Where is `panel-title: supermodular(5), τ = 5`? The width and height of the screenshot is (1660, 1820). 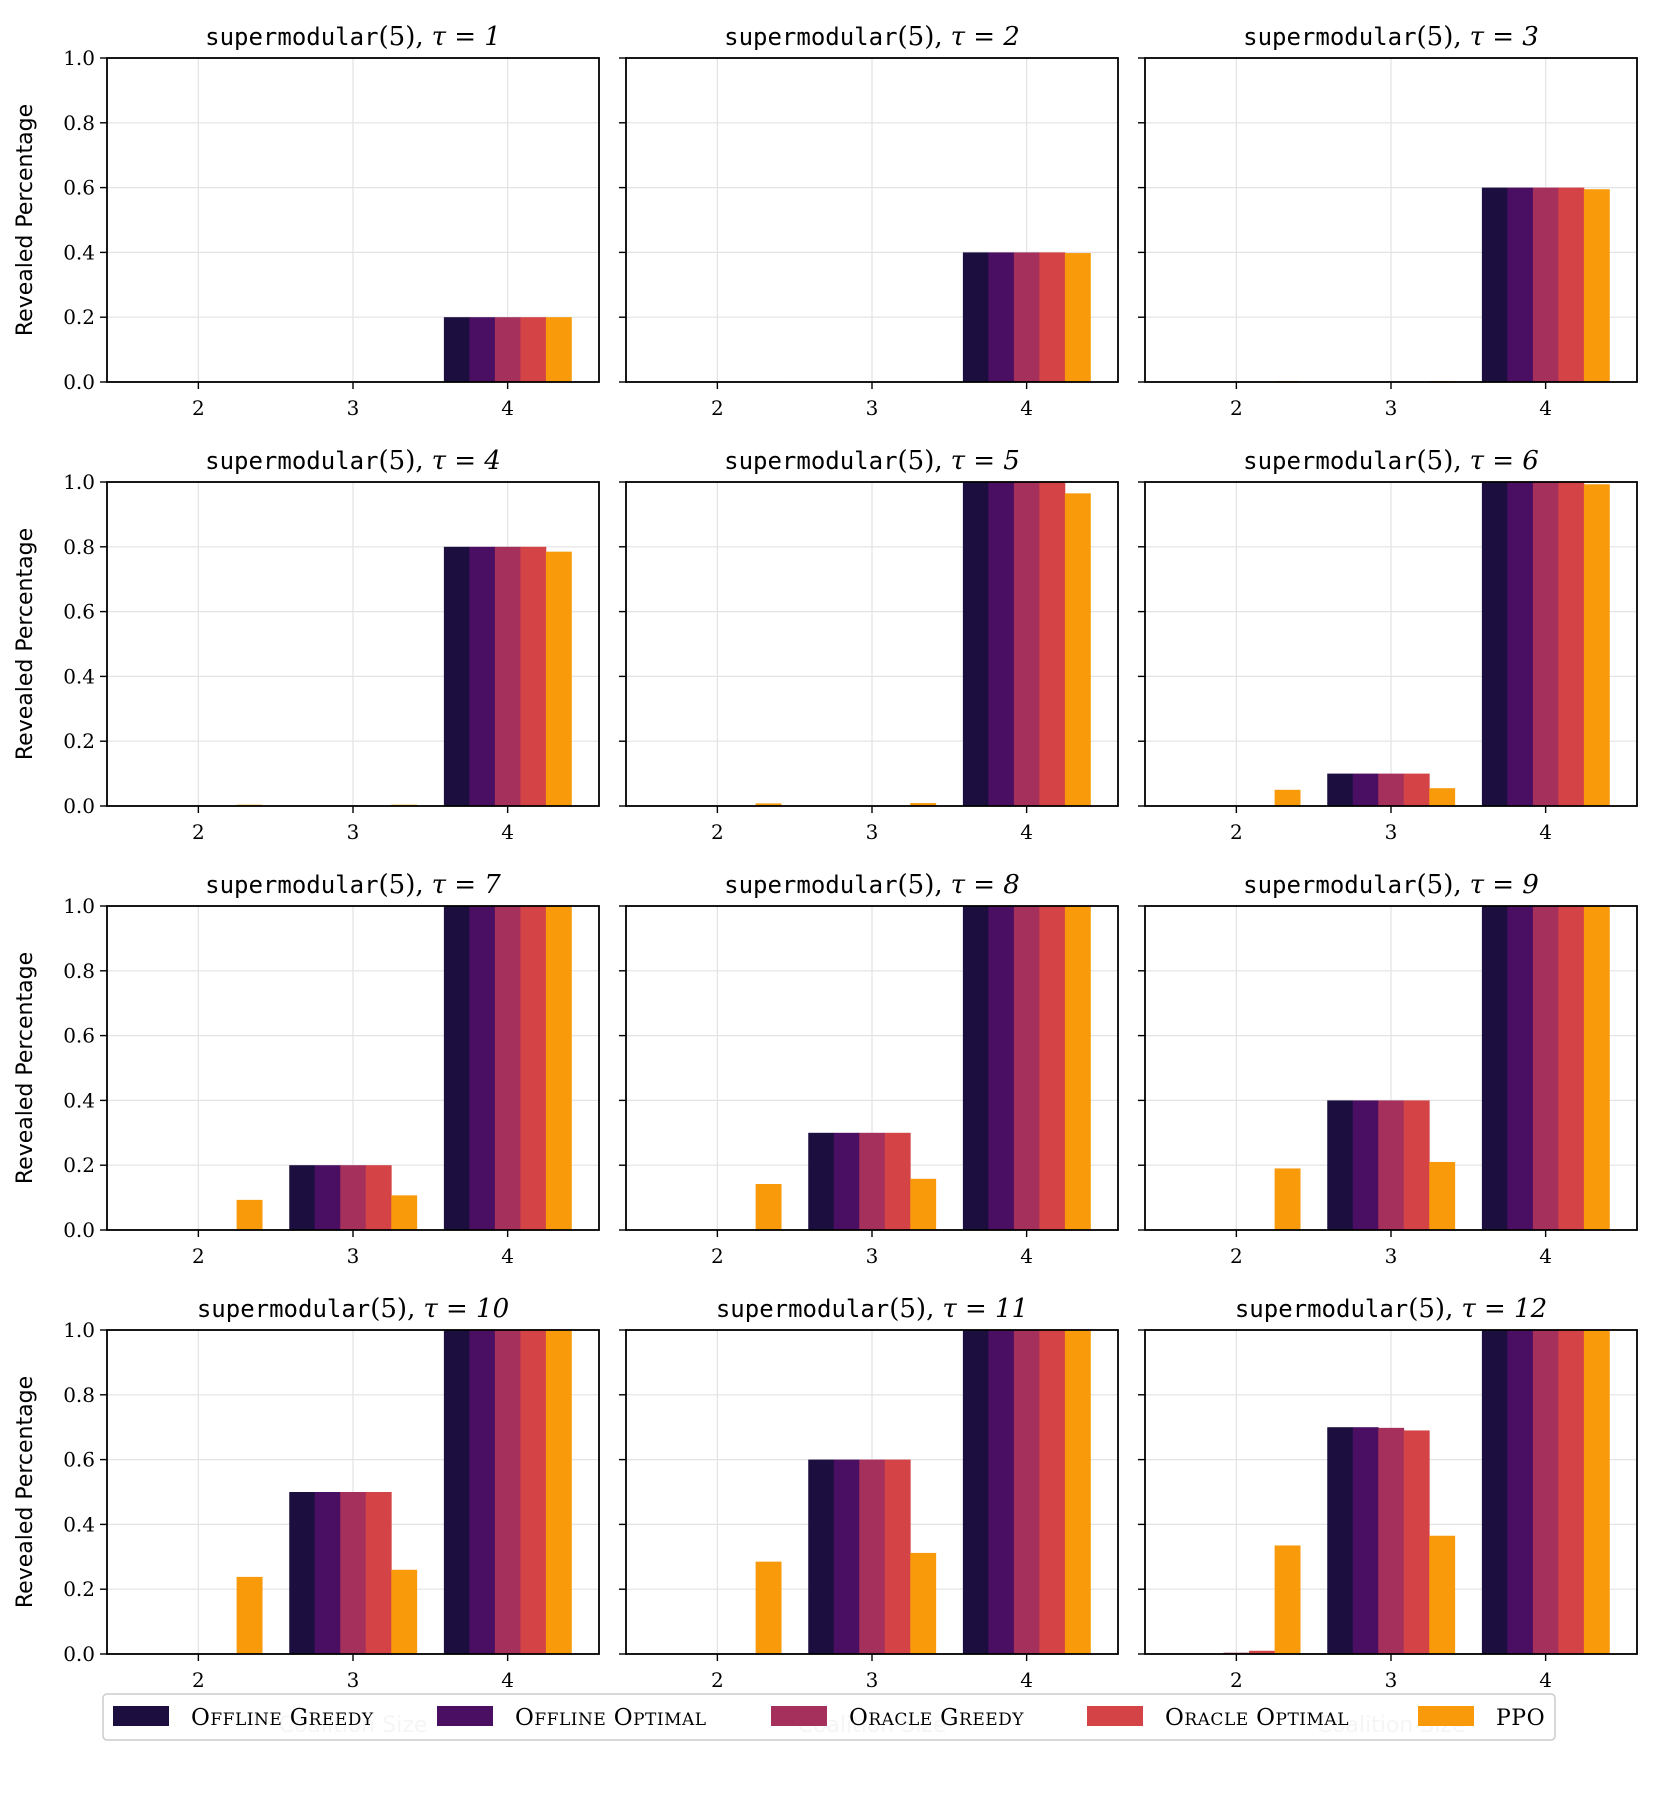 panel-title: supermodular(5), τ = 5 is located at coordinates (872, 461).